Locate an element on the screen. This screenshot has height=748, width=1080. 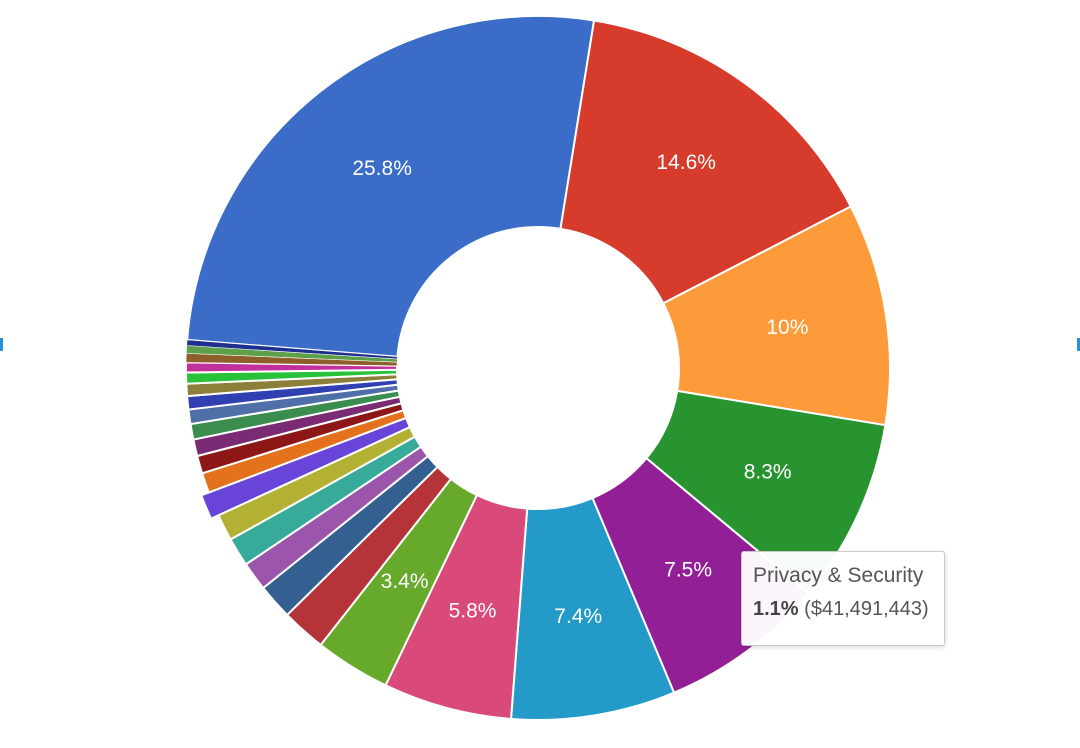
slice-label: 14.6% is located at coordinates (686, 162).